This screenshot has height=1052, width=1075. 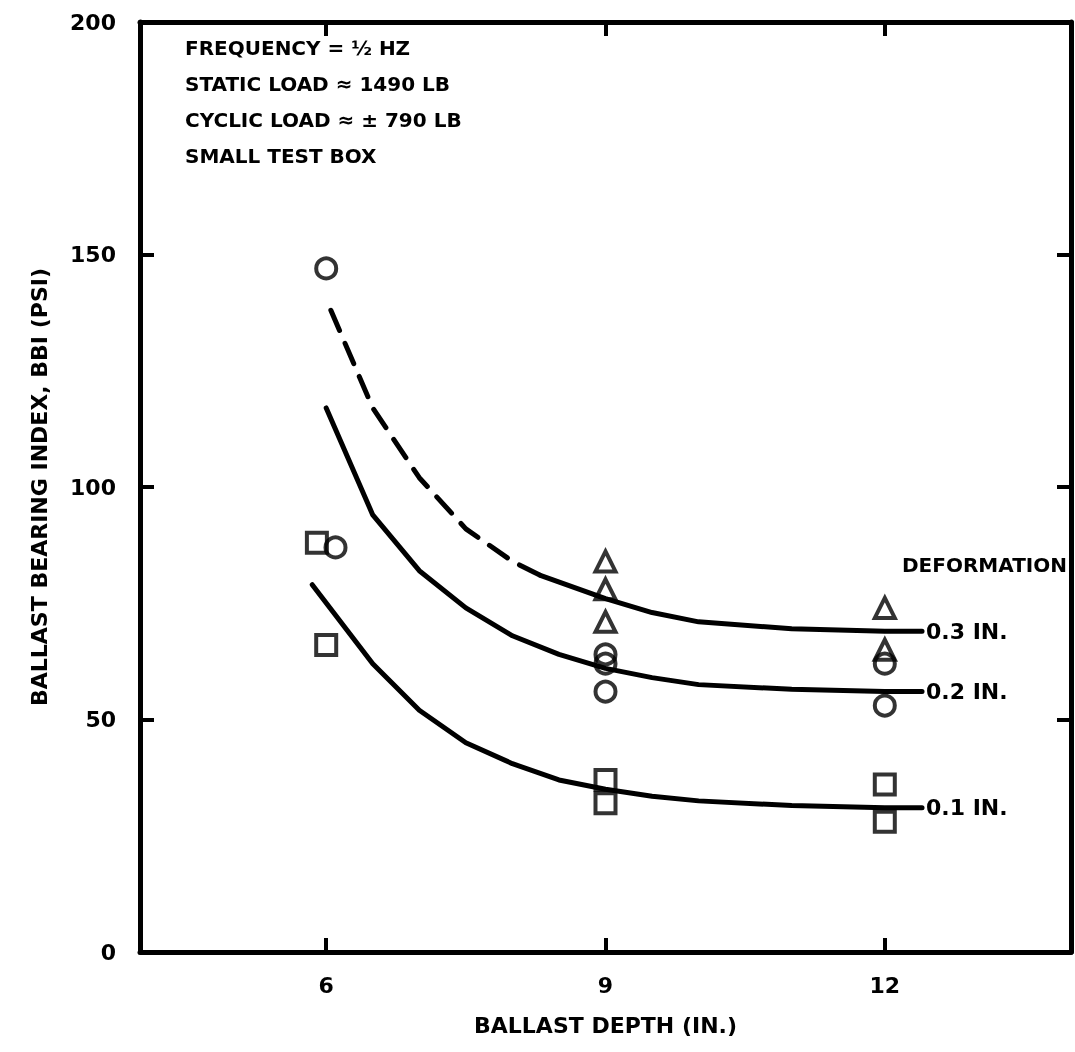 I want to click on x-tick-label: 12, so click(x=885, y=985).